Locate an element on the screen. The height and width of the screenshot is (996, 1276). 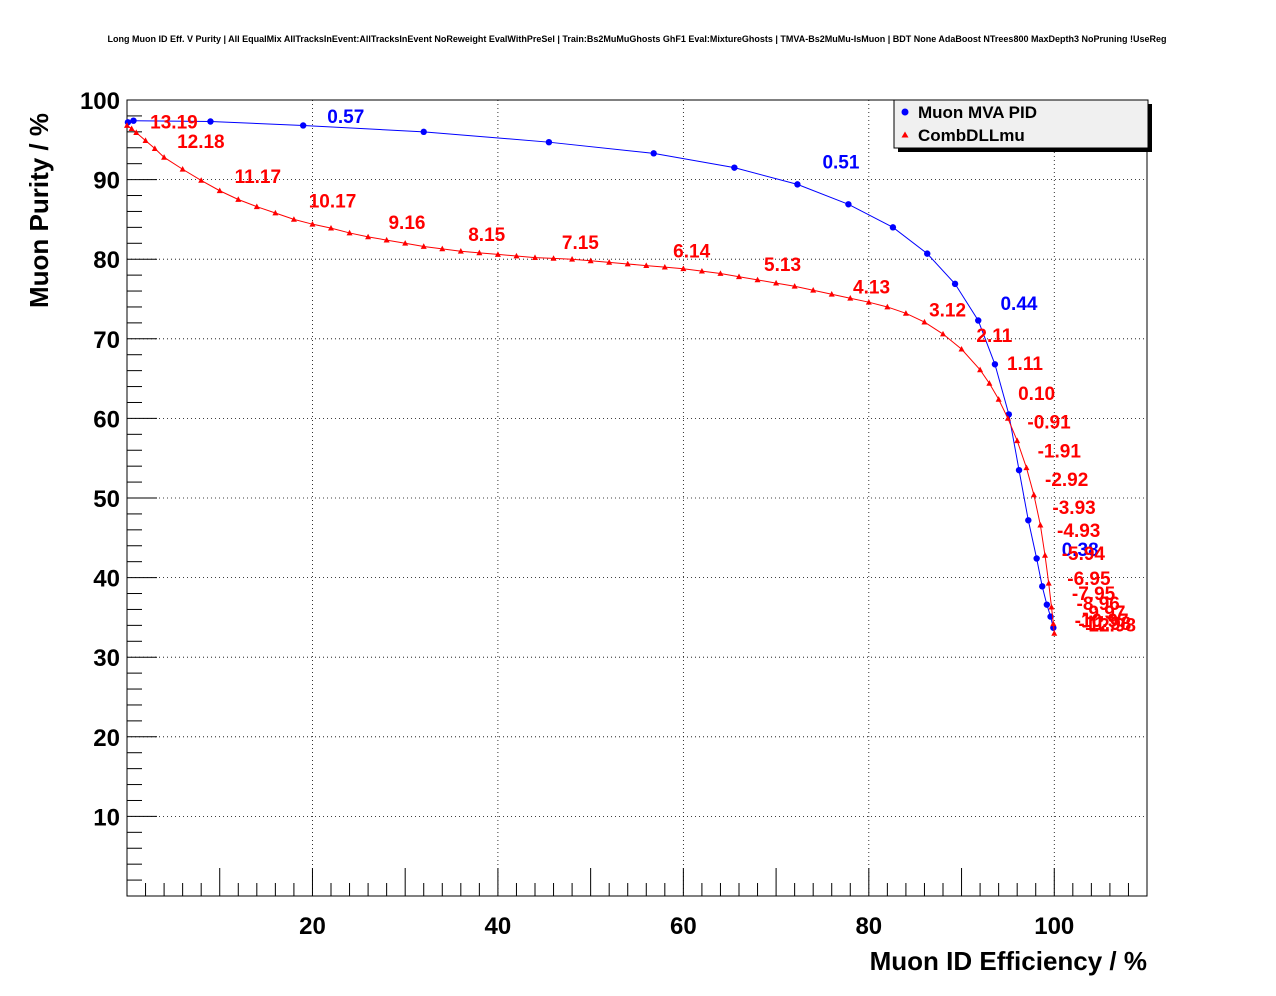
x-tick-label: 100 is located at coordinates (1054, 926).